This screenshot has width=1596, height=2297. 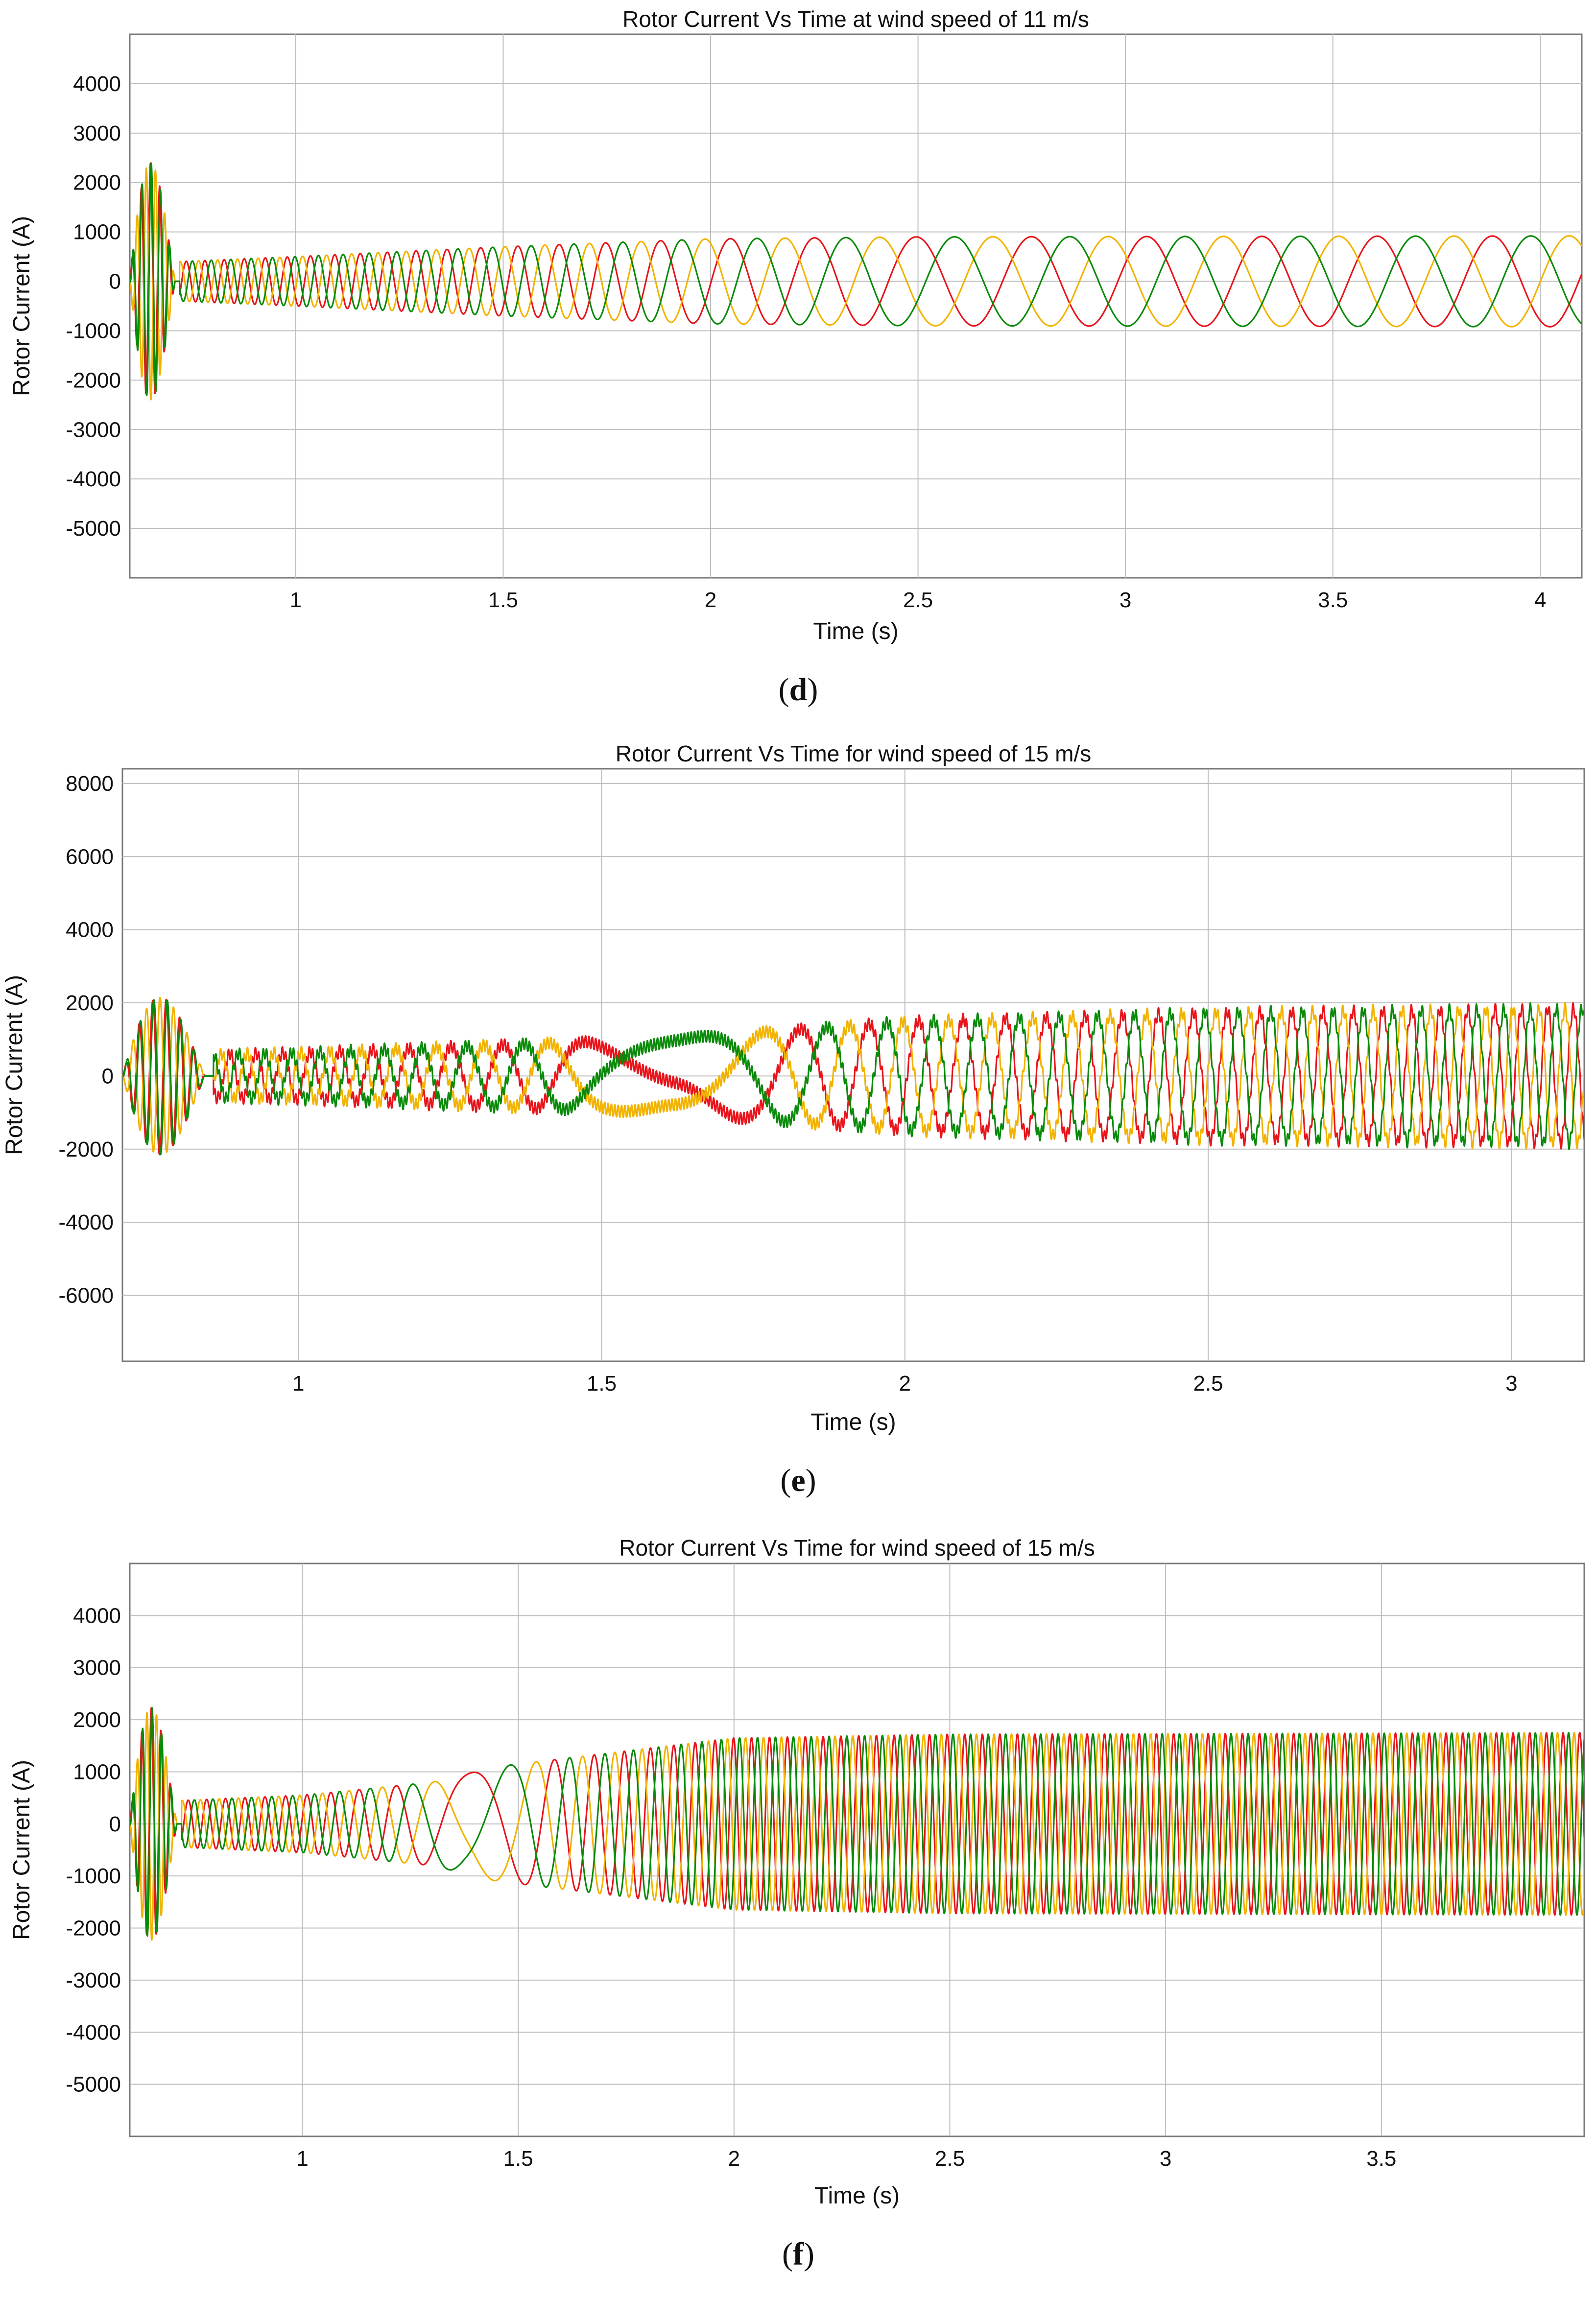 I want to click on panel-caption: (e), so click(x=798, y=1480).